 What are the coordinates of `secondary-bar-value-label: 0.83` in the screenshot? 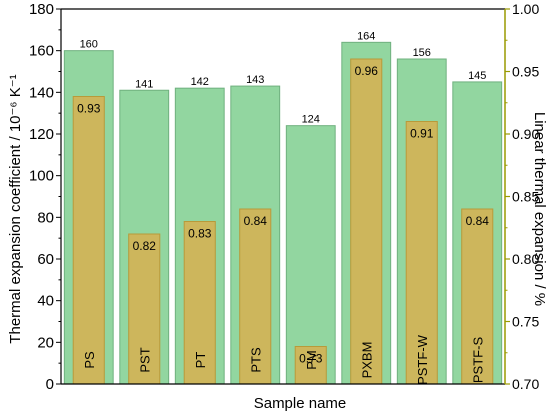 It's located at (200, 234).